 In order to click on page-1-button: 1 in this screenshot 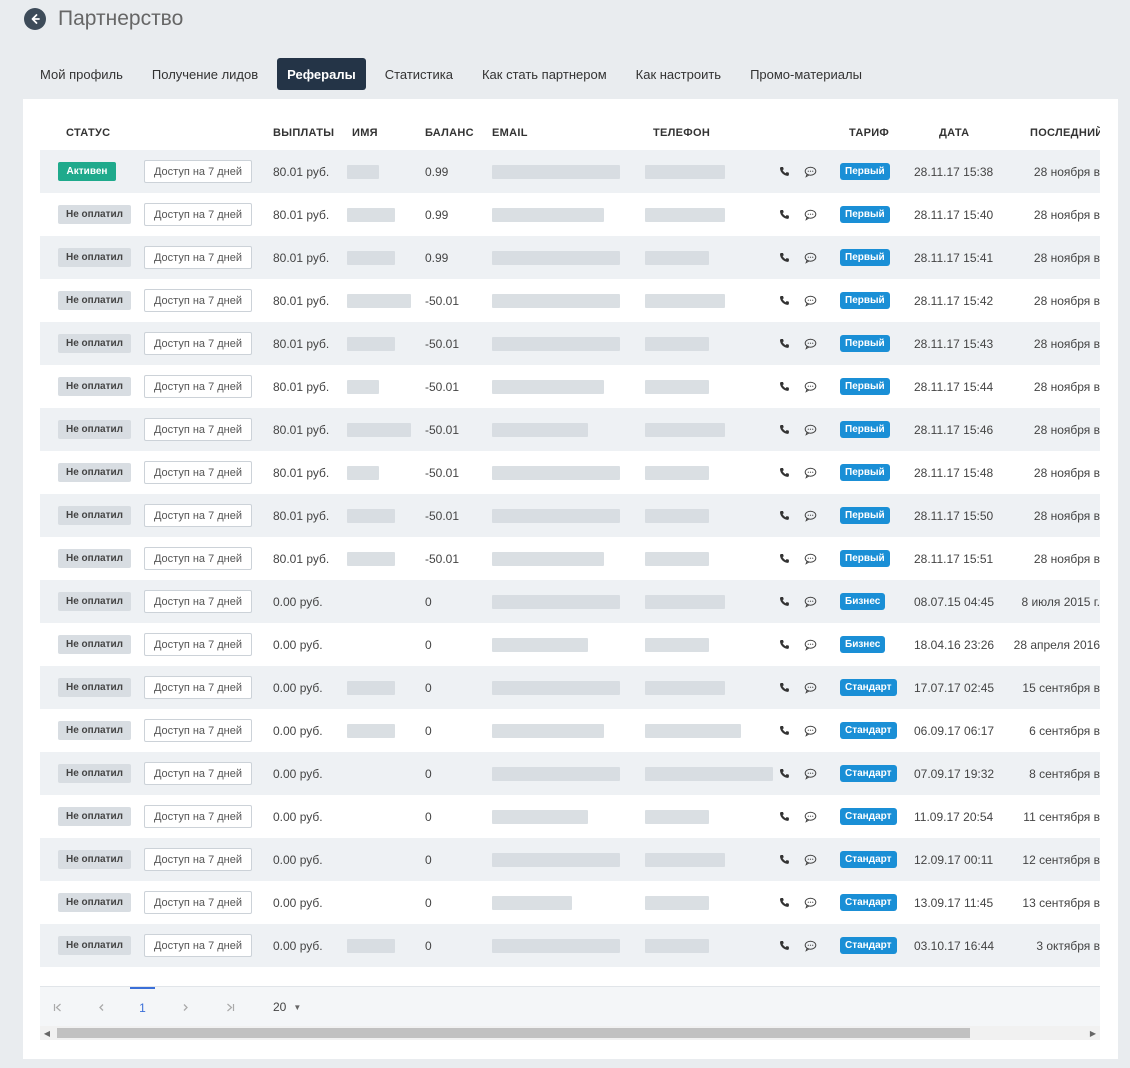, I will do `click(142, 1007)`.